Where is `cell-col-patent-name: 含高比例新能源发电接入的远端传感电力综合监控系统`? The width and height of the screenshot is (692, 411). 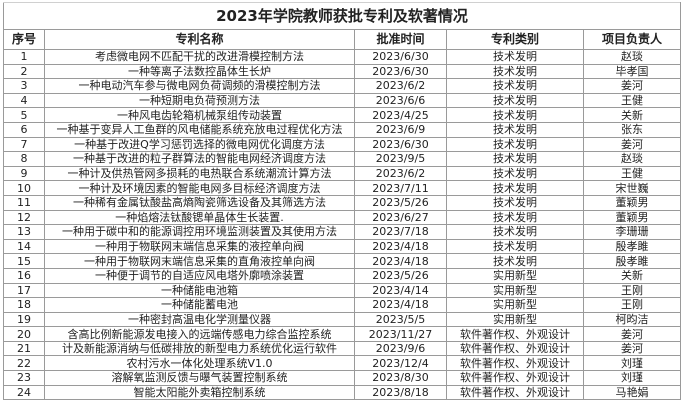
cell-col-patent-name: 含高比例新能源发电接入的远端传感电力综合监控系统 is located at coordinates (199, 334).